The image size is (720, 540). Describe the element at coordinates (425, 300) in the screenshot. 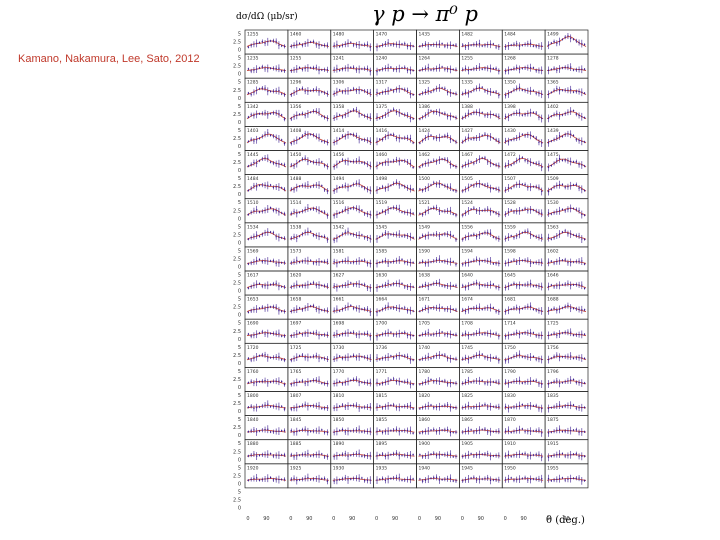

I see `energy-label: 1671` at that location.